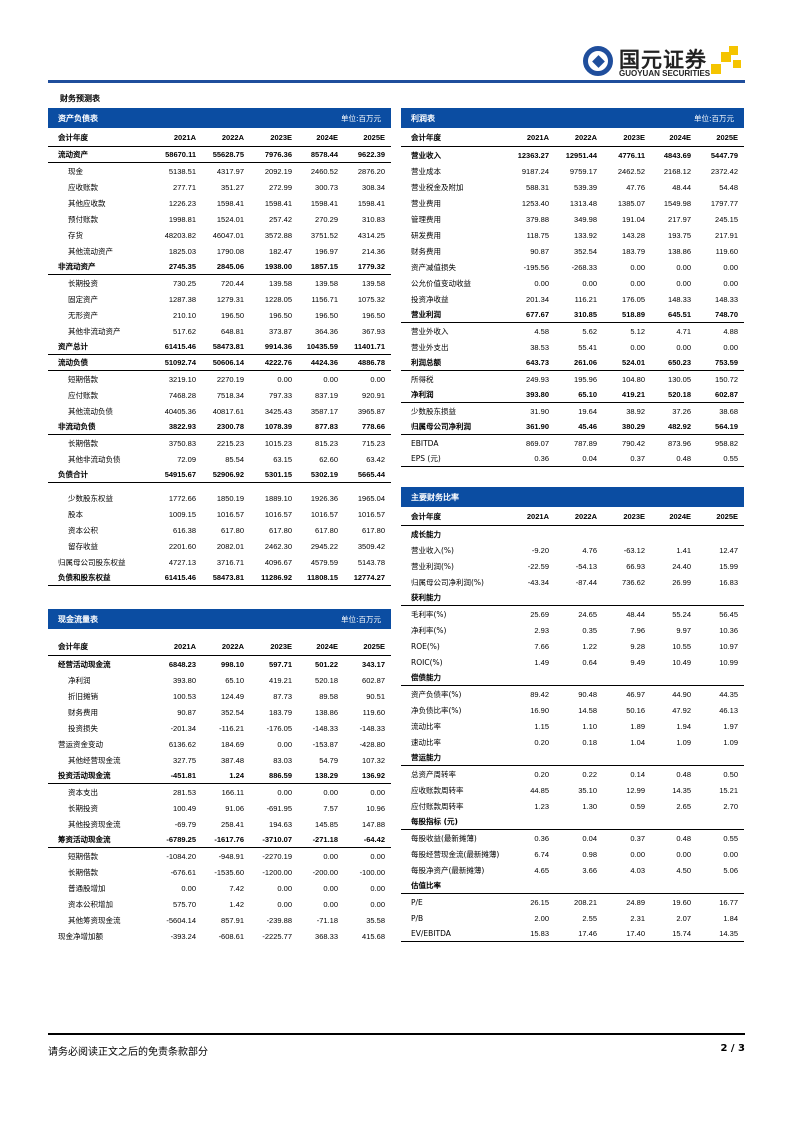  I want to click on cell-value: 1524.01, so click(230, 219).